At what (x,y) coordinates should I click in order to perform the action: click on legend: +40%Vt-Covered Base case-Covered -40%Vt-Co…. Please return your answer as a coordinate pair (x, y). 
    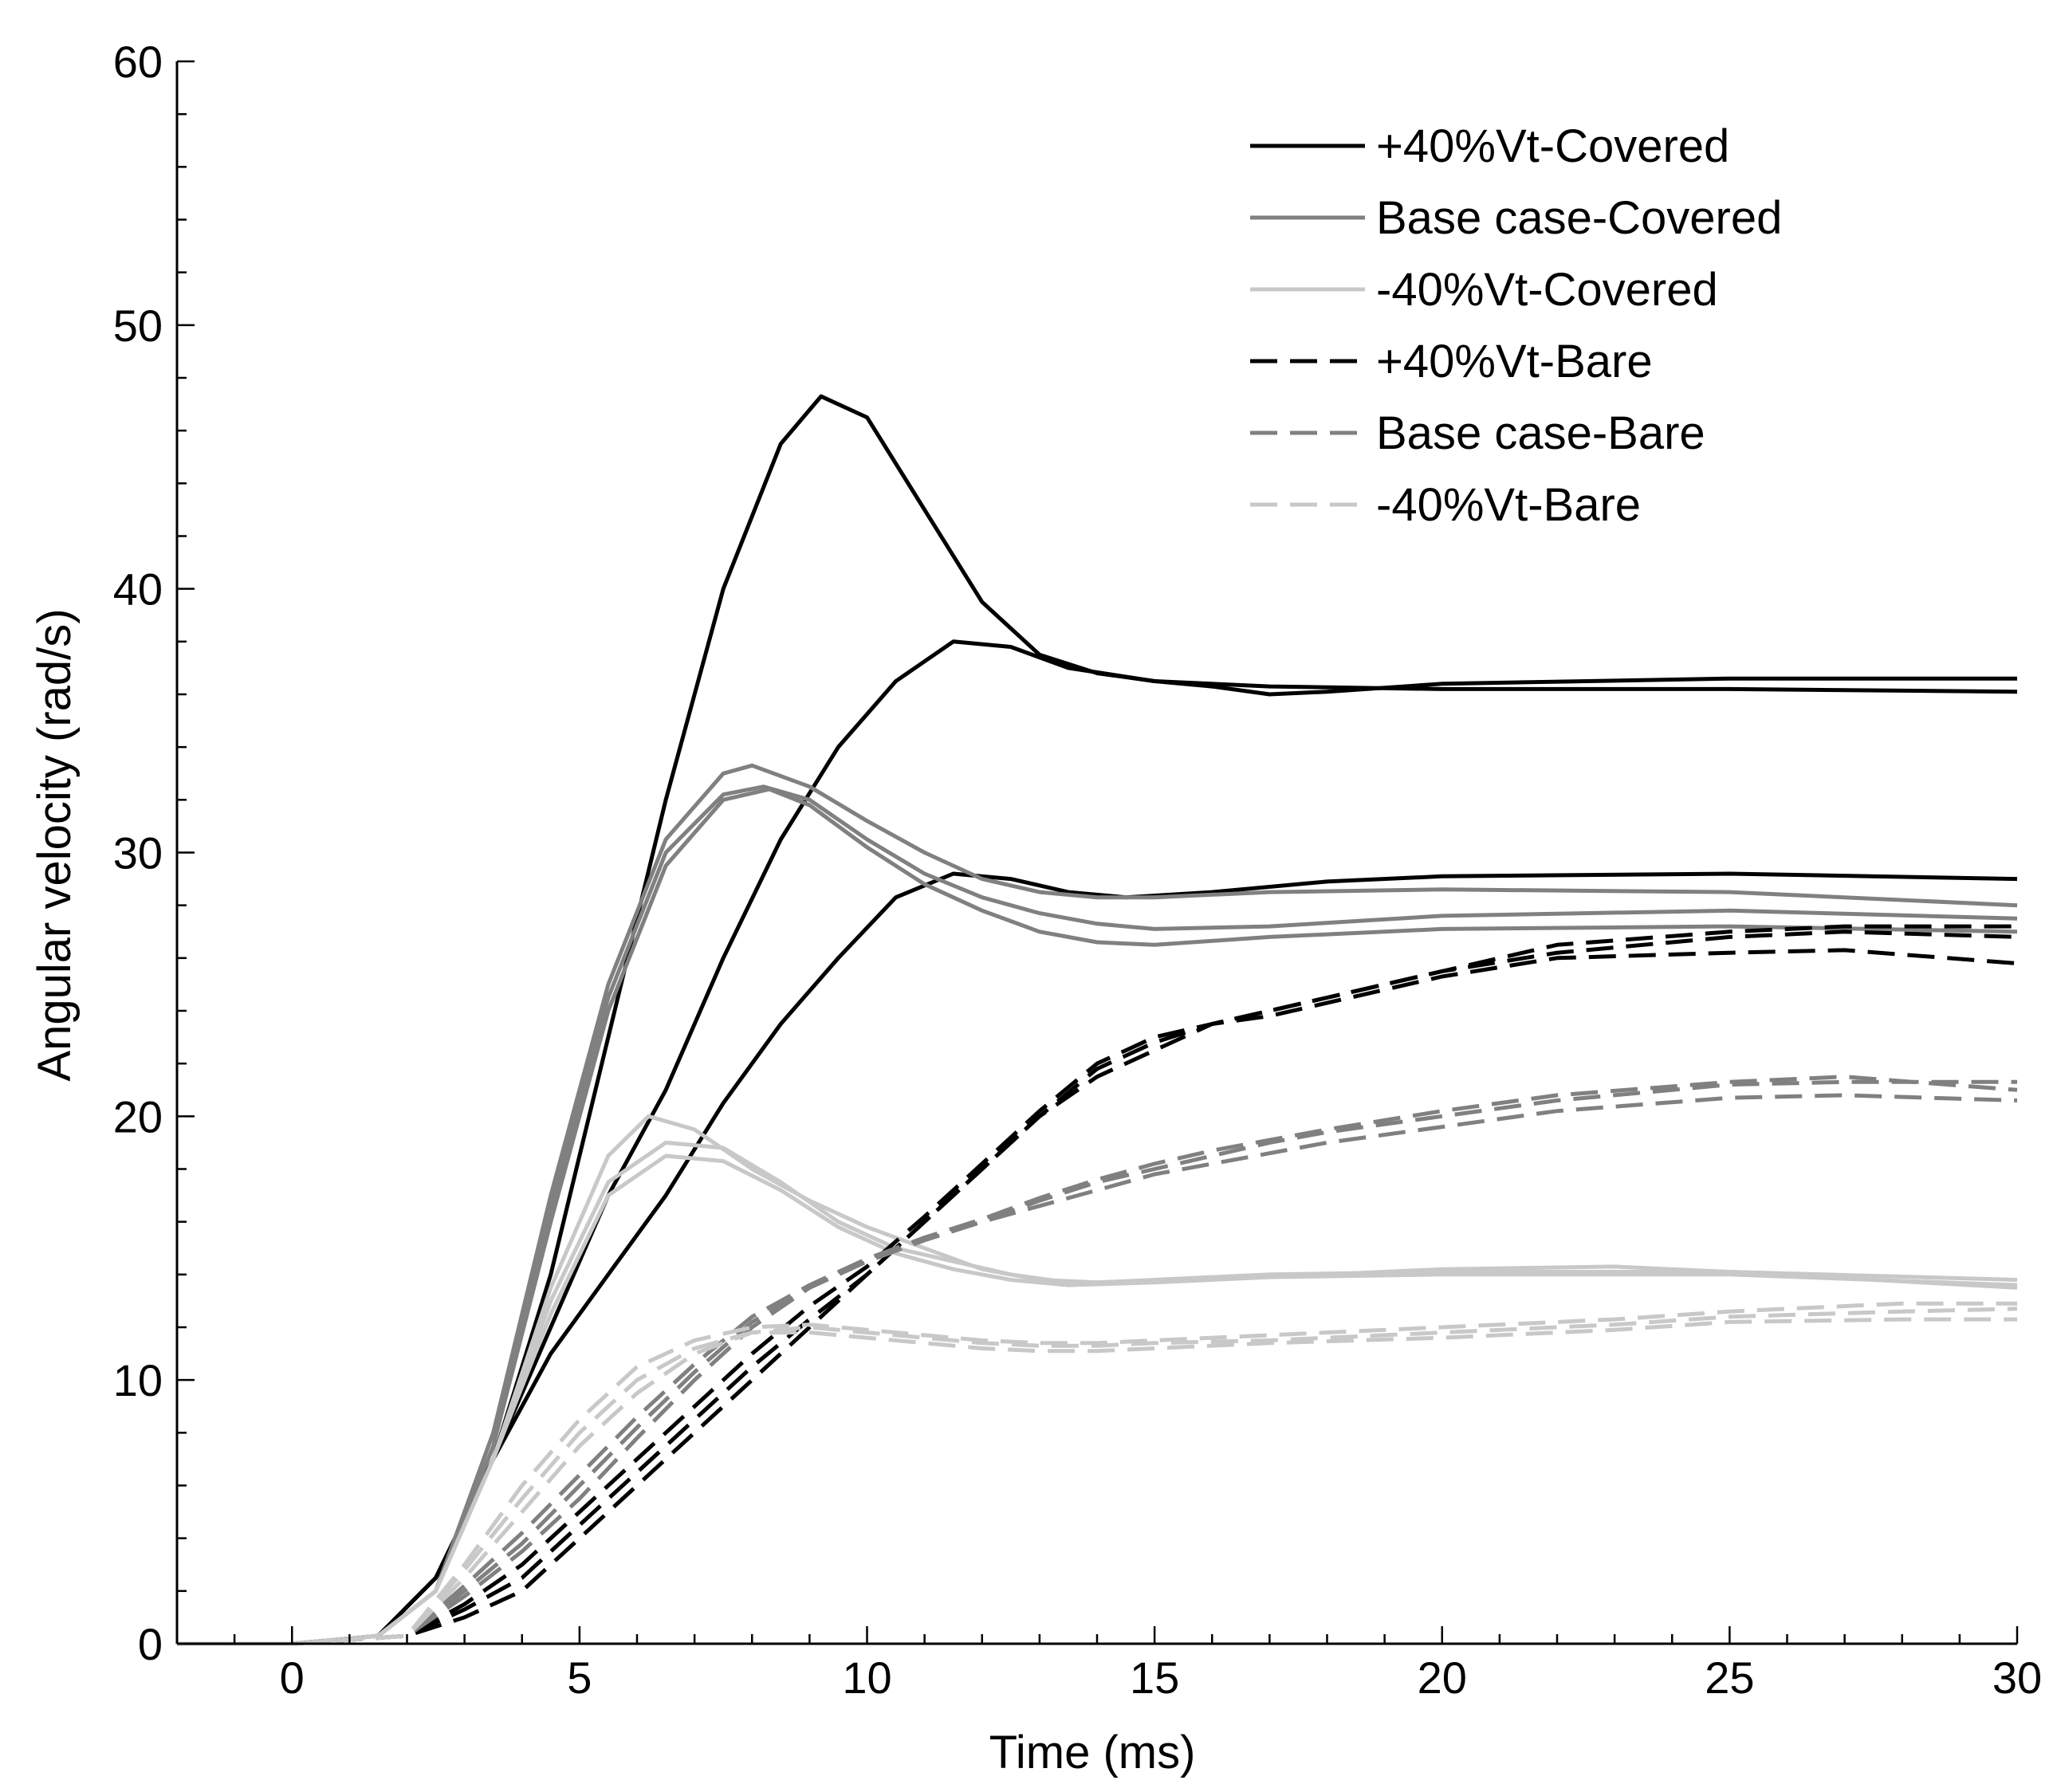
    Looking at the image, I should click on (1516, 326).